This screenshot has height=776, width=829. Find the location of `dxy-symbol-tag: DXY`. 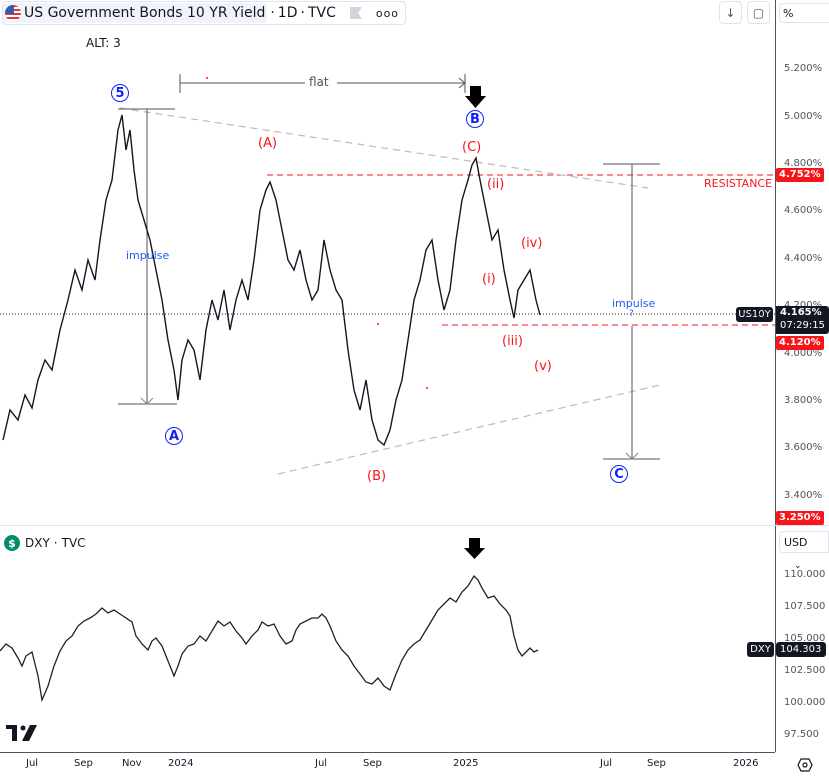

dxy-symbol-tag: DXY is located at coordinates (760, 649).